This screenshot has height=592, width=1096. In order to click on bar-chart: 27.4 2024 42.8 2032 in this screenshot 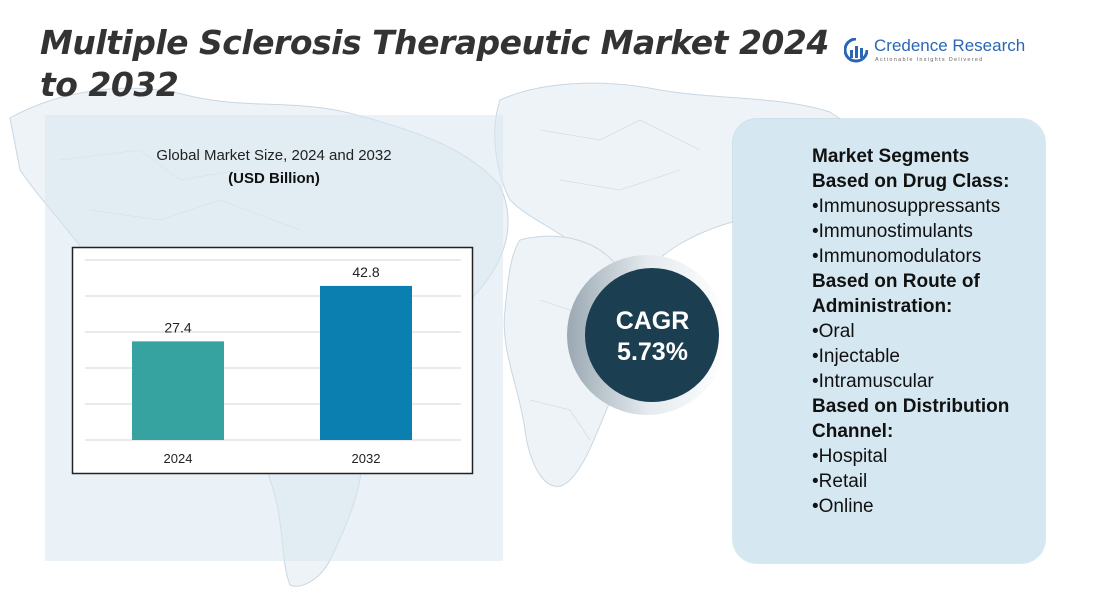, I will do `click(272, 360)`.